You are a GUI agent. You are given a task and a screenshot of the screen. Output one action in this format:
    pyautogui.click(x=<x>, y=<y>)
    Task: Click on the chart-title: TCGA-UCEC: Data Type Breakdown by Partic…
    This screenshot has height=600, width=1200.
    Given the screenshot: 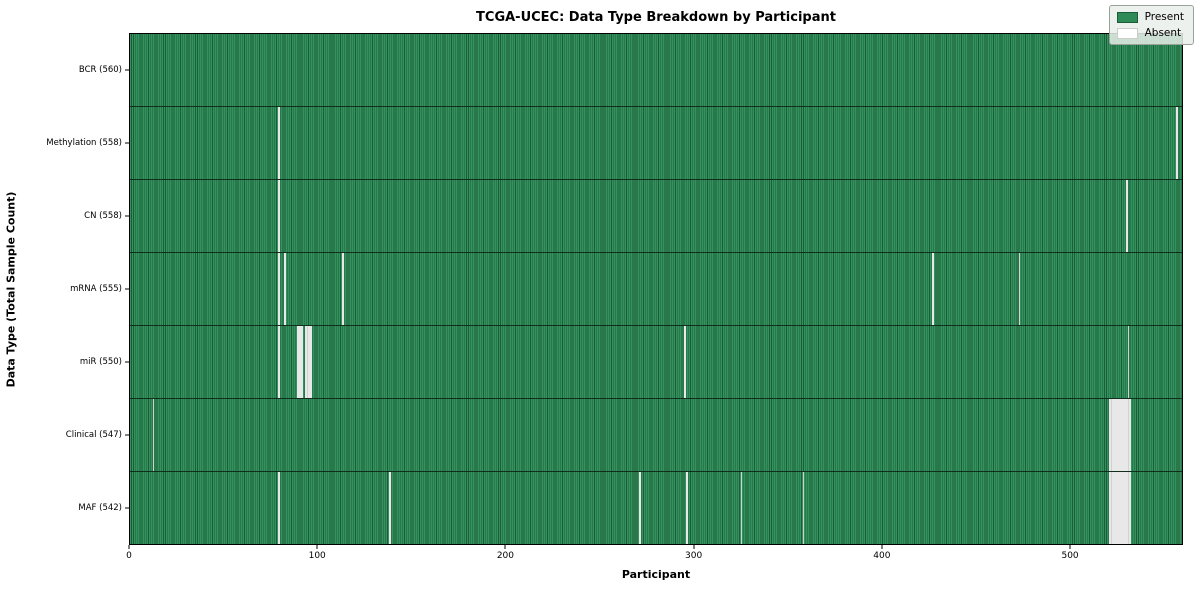 What is the action you would take?
    pyautogui.click(x=656, y=17)
    